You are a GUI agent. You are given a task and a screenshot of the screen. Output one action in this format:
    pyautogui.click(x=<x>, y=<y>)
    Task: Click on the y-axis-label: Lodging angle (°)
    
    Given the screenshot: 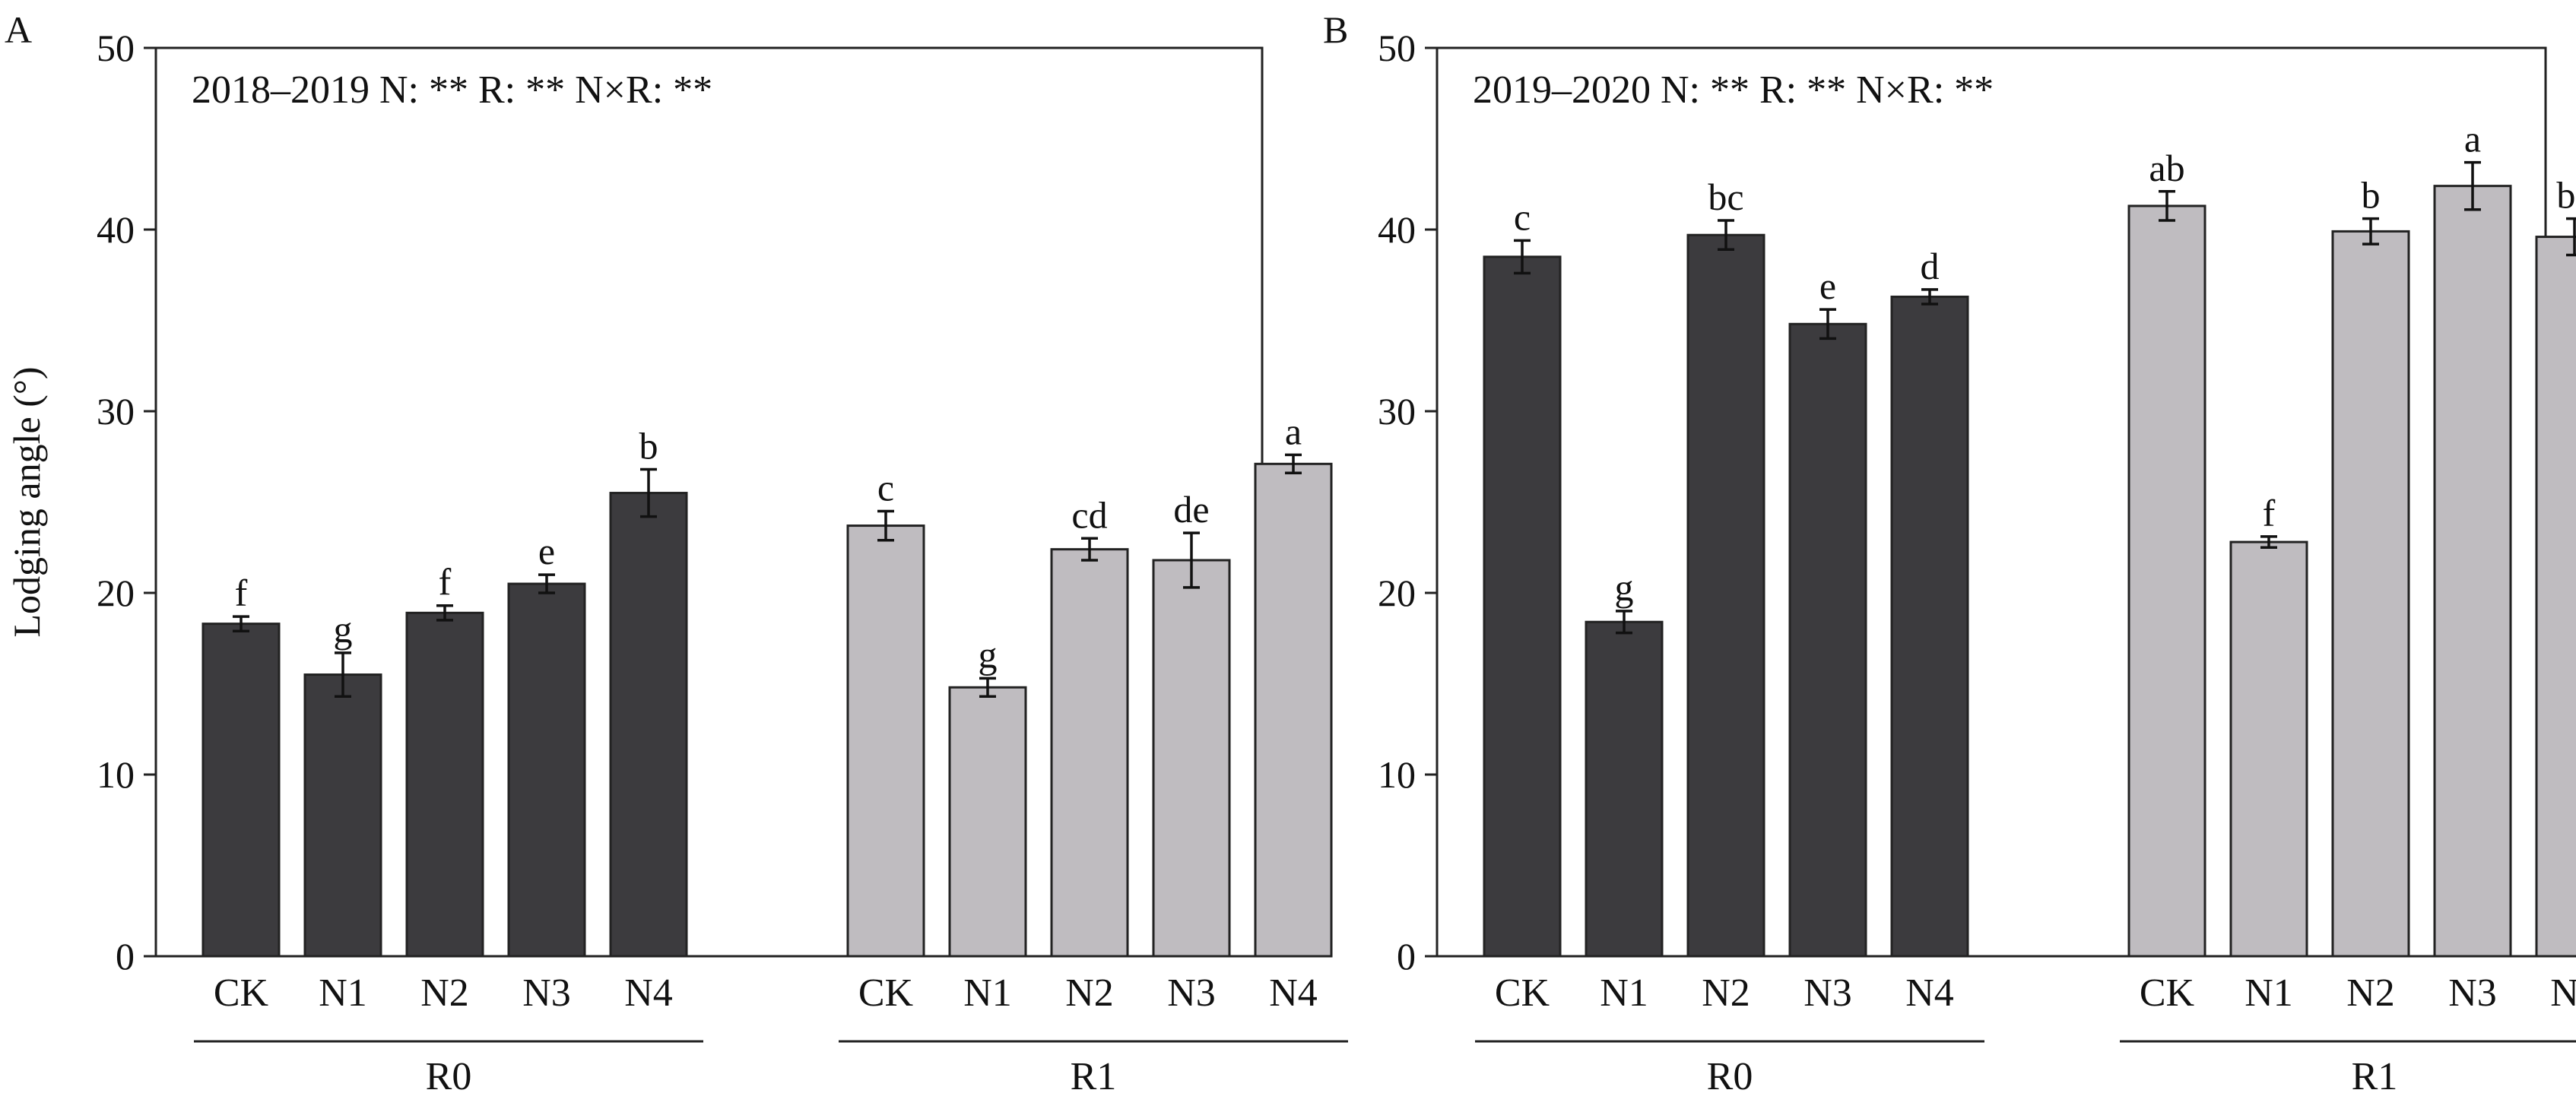 What is the action you would take?
    pyautogui.click(x=26, y=502)
    